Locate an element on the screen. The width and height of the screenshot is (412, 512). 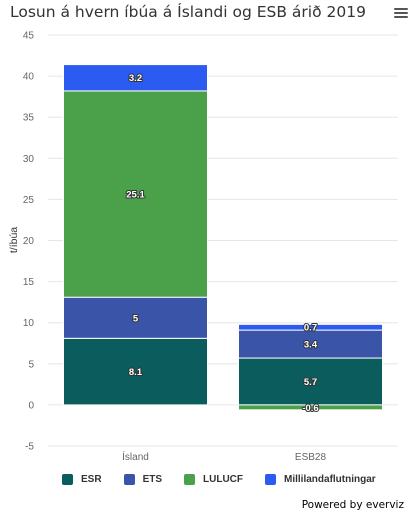
legend-item-ets: ETS is located at coordinates (143, 479).